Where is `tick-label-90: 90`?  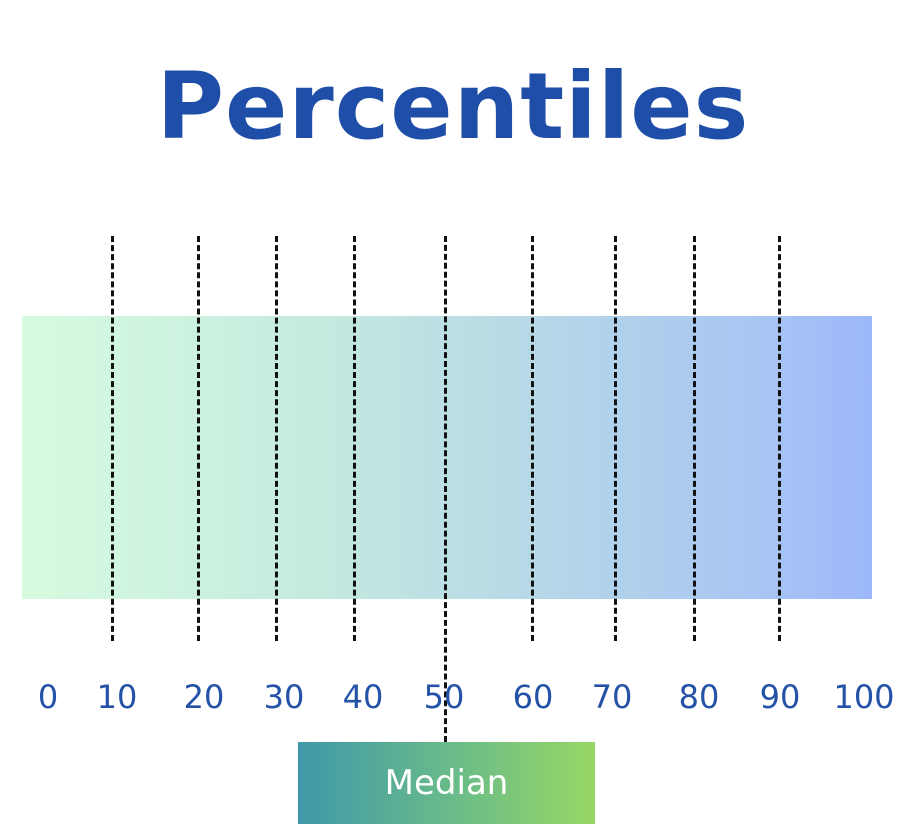 tick-label-90: 90 is located at coordinates (780, 697).